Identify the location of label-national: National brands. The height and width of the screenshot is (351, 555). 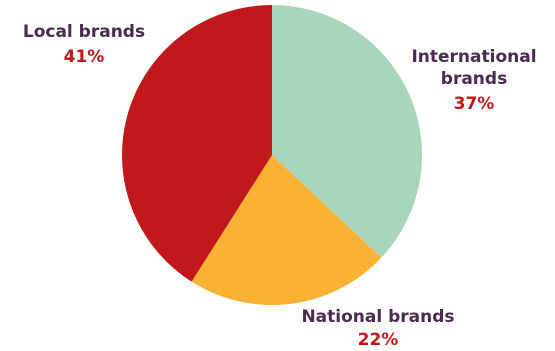
(377, 317).